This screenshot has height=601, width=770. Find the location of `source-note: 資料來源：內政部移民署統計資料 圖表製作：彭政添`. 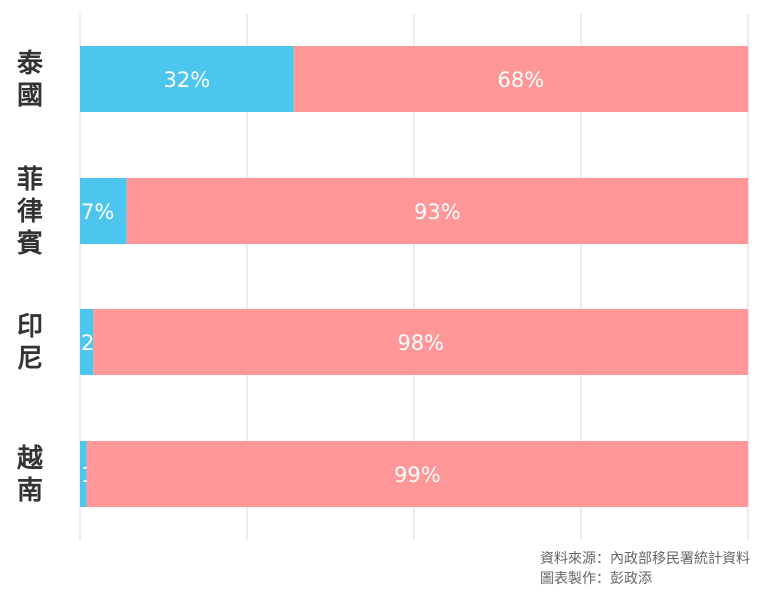

source-note: 資料來源：內政部移民署統計資料 圖表製作：彭政添 is located at coordinates (645, 569).